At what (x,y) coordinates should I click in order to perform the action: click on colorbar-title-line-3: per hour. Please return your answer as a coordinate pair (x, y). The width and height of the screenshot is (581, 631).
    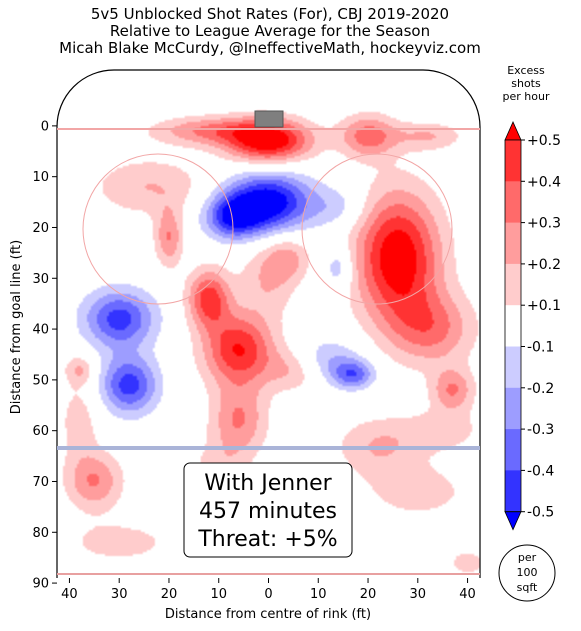
    Looking at the image, I should click on (526, 96).